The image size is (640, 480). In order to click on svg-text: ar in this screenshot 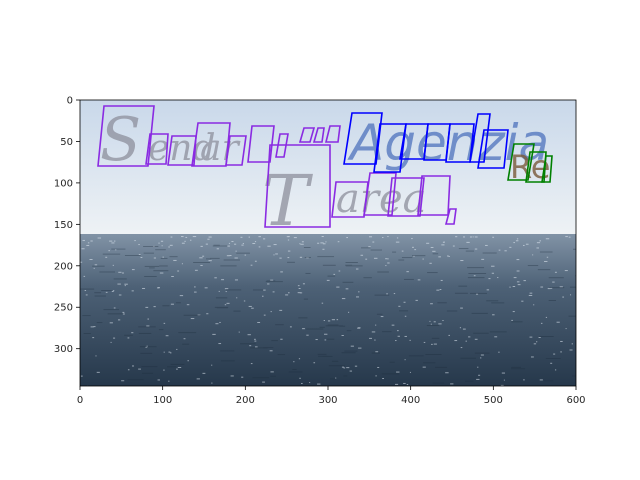, I will do `click(220, 148)`.